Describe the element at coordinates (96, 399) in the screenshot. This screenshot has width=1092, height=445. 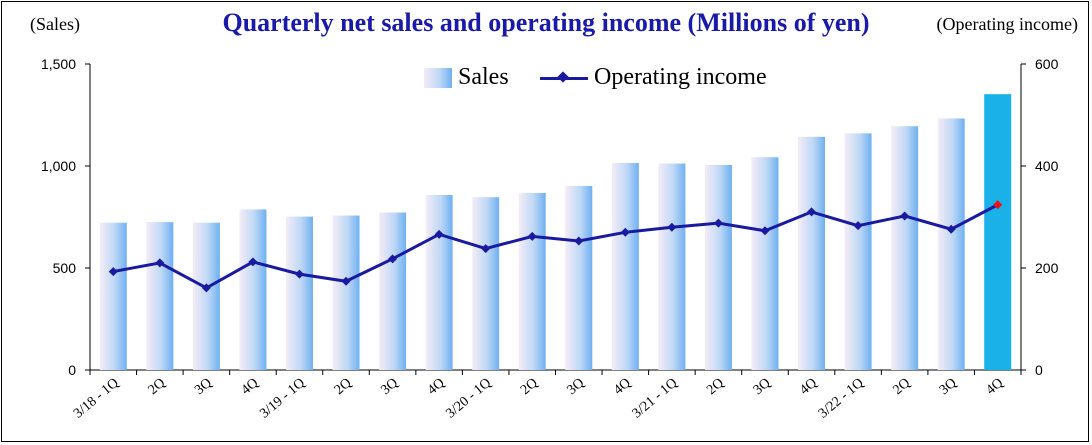
I see `x-tick-label: 3/18 - 1Q` at that location.